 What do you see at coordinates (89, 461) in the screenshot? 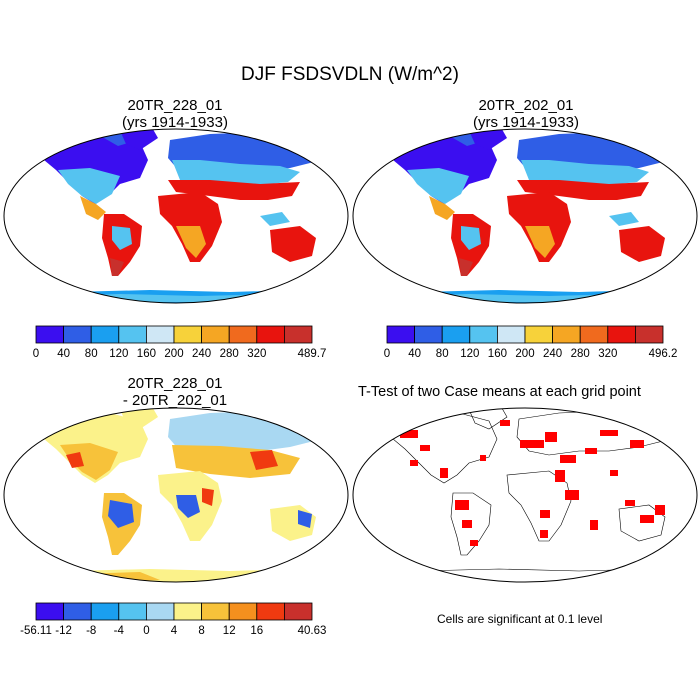
I see `map-diff-usa` at bounding box center [89, 461].